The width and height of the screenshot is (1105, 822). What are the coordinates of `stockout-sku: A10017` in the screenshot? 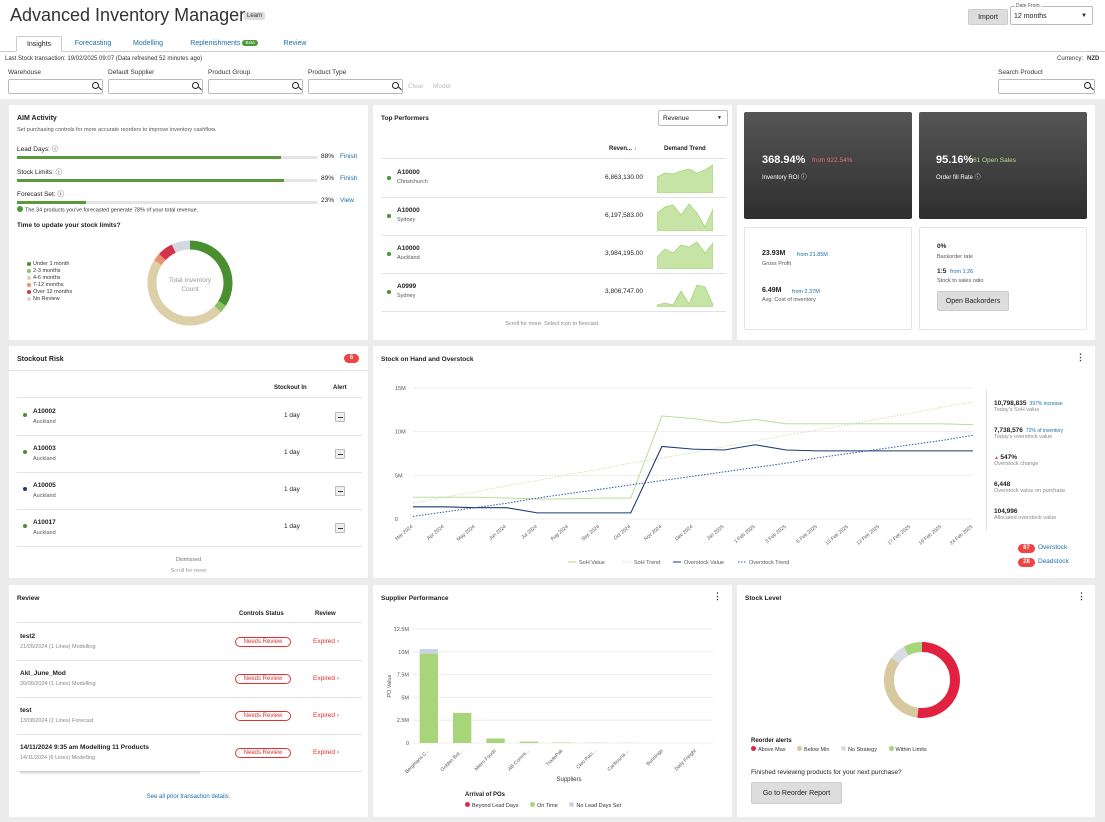 It's located at (44, 522).